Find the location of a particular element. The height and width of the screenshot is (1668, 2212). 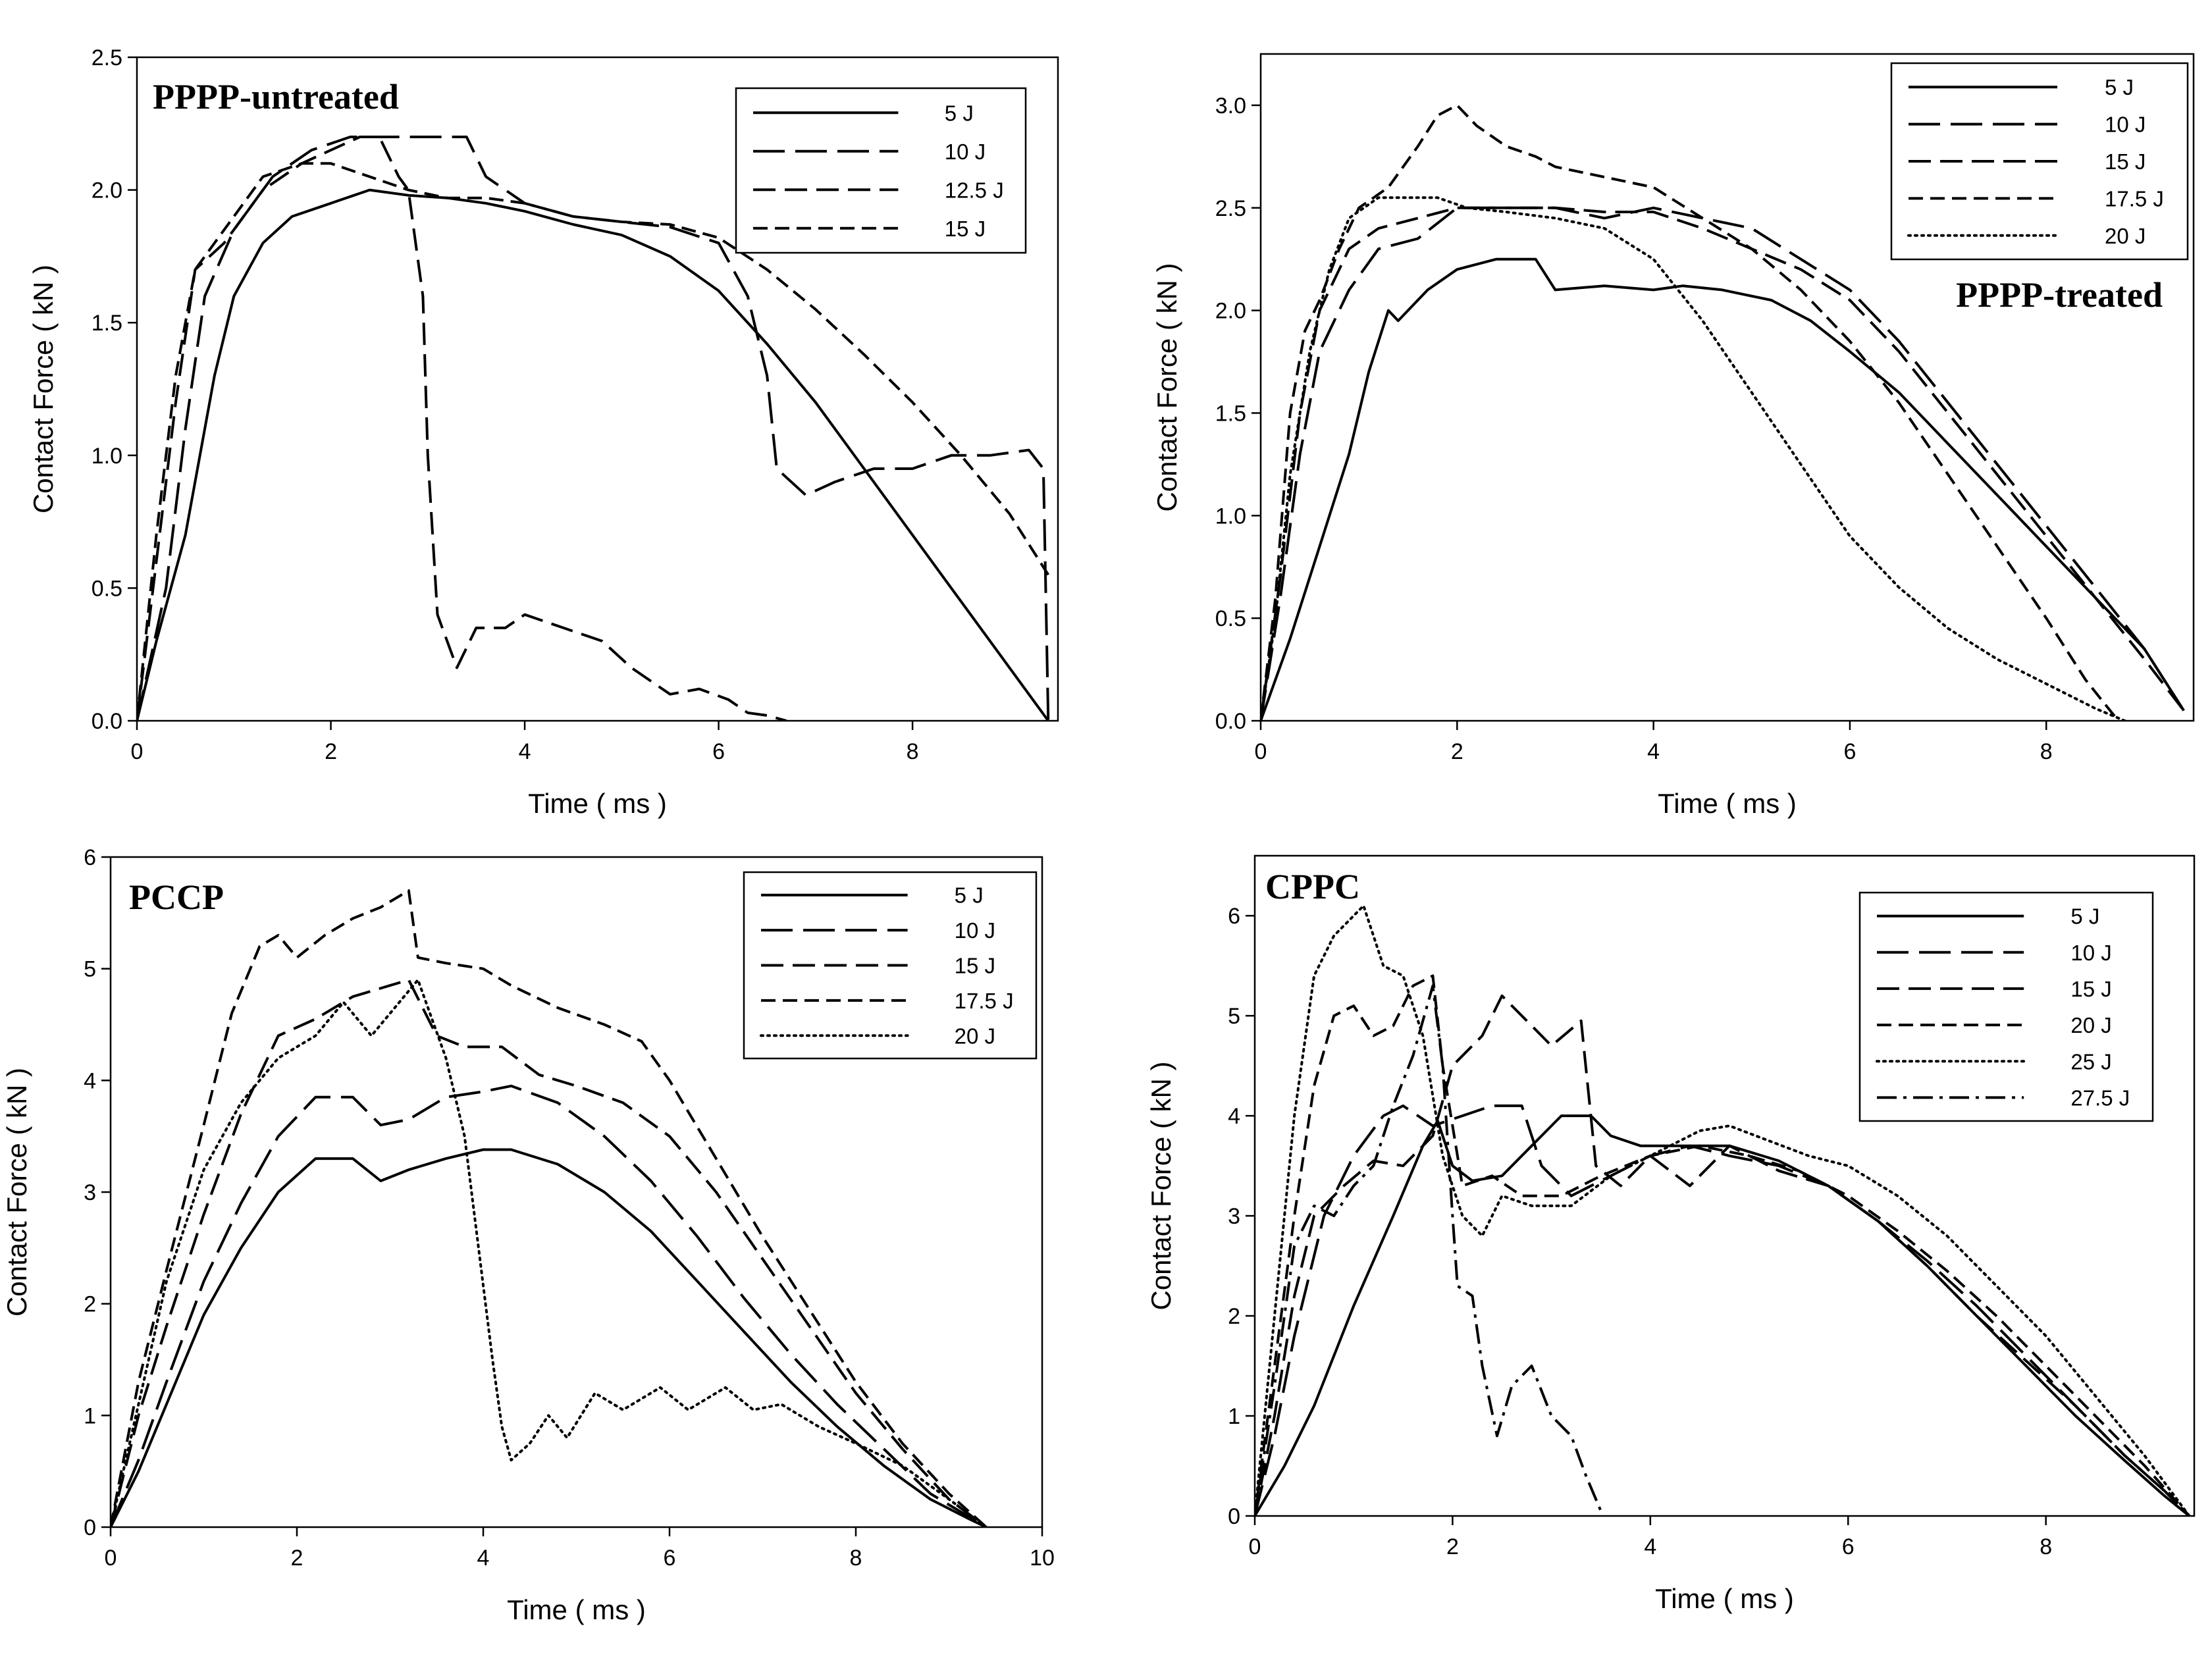

series-line-12-5-j is located at coordinates (462, 428).